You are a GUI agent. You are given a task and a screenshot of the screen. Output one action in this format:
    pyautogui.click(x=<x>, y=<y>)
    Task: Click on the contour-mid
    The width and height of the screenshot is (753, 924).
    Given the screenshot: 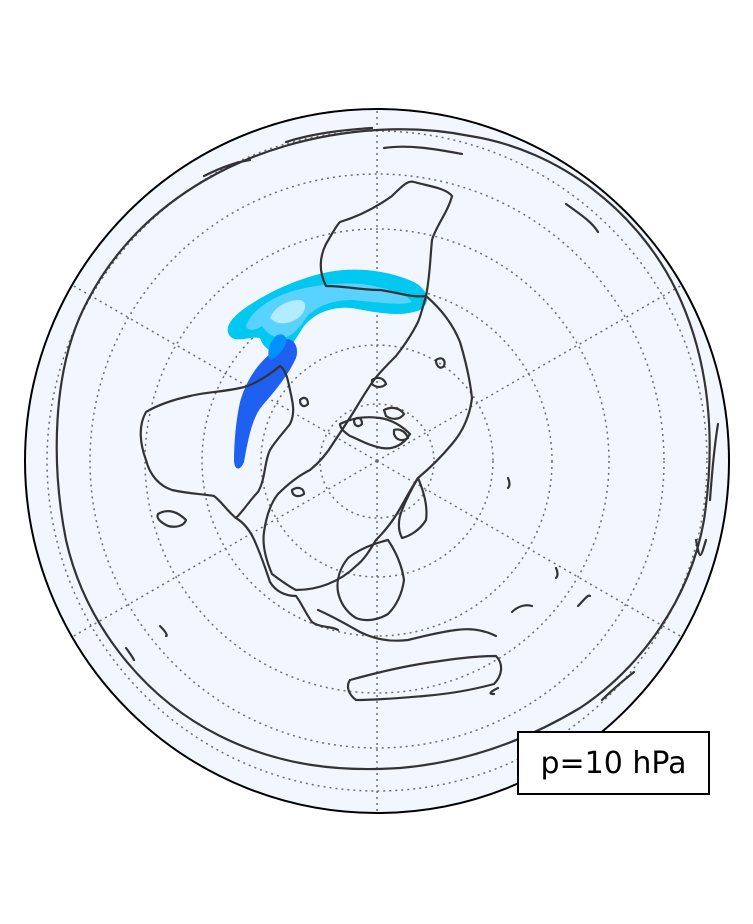 What is the action you would take?
    pyautogui.click(x=329, y=310)
    